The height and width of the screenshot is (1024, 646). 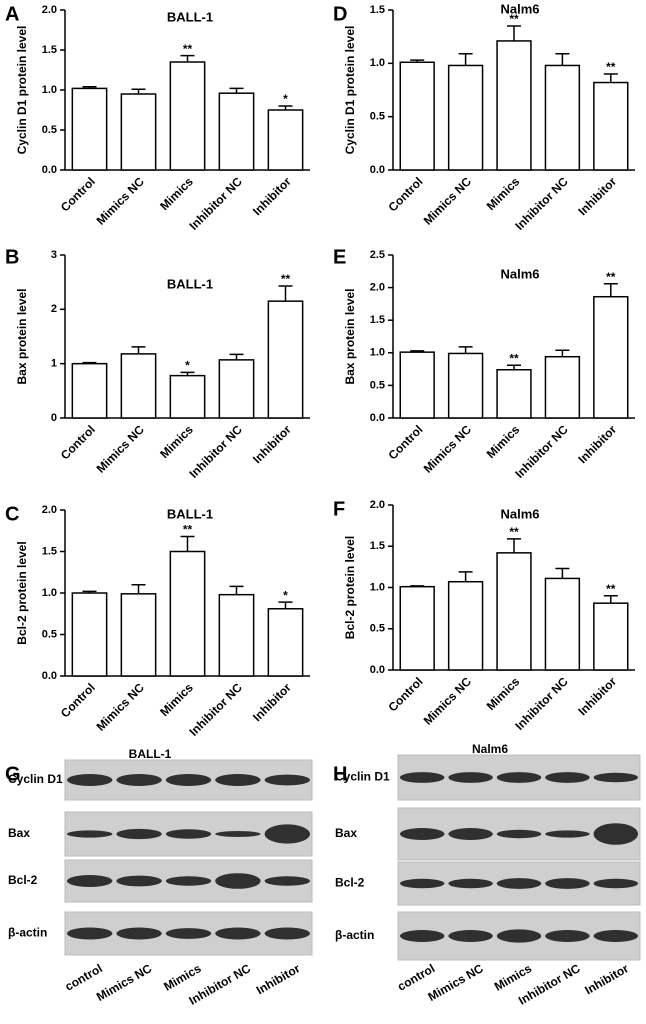 I want to click on panel-label: B, so click(x=12, y=257).